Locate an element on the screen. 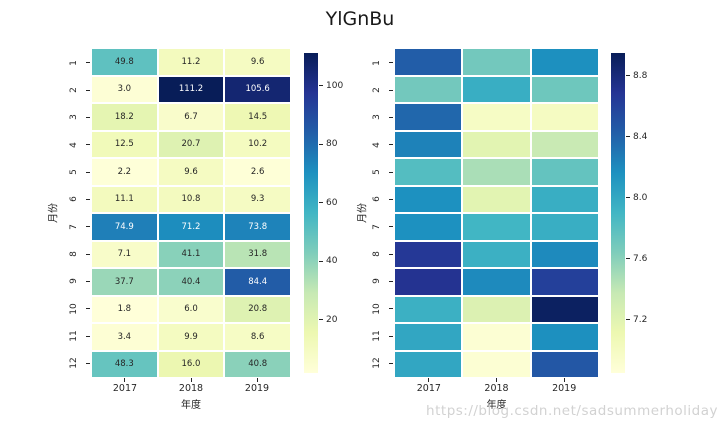  y-axis-label: 月份 is located at coordinates (363, 213).